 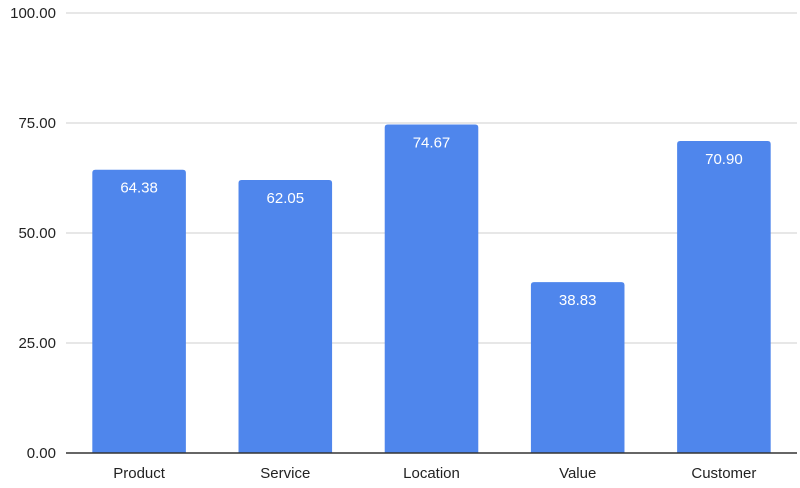 I want to click on bar-product, so click(x=139, y=311).